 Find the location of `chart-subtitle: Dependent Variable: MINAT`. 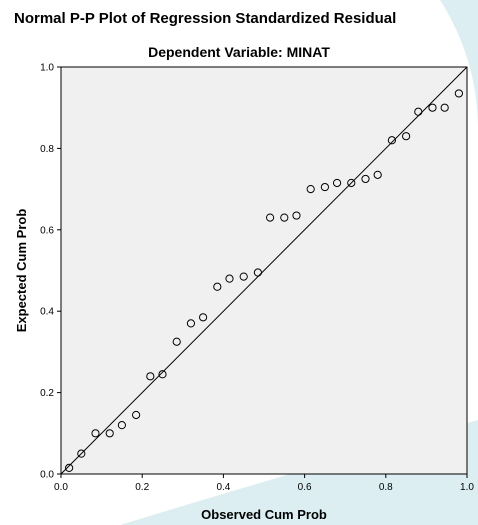

chart-subtitle: Dependent Variable: MINAT is located at coordinates (239, 52).